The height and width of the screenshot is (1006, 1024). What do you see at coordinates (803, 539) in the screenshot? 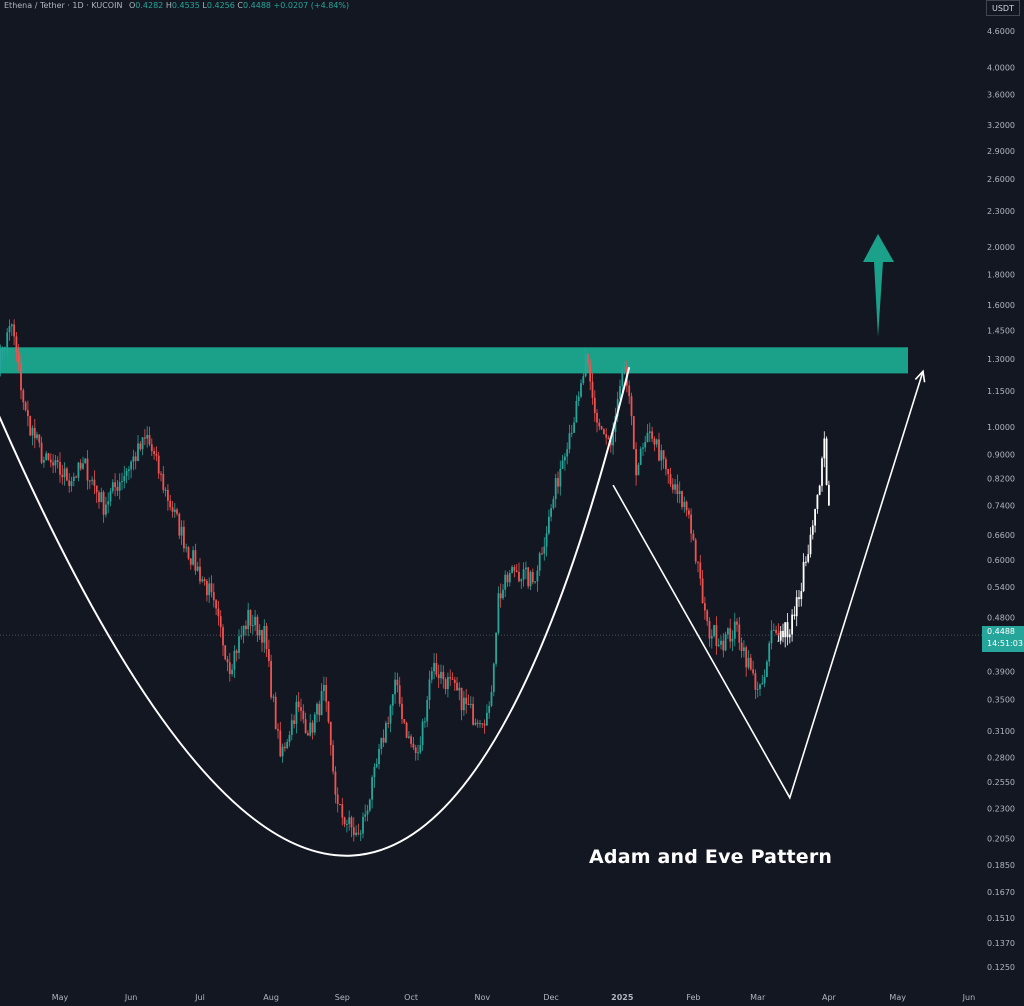
I see `projection-candles` at bounding box center [803, 539].